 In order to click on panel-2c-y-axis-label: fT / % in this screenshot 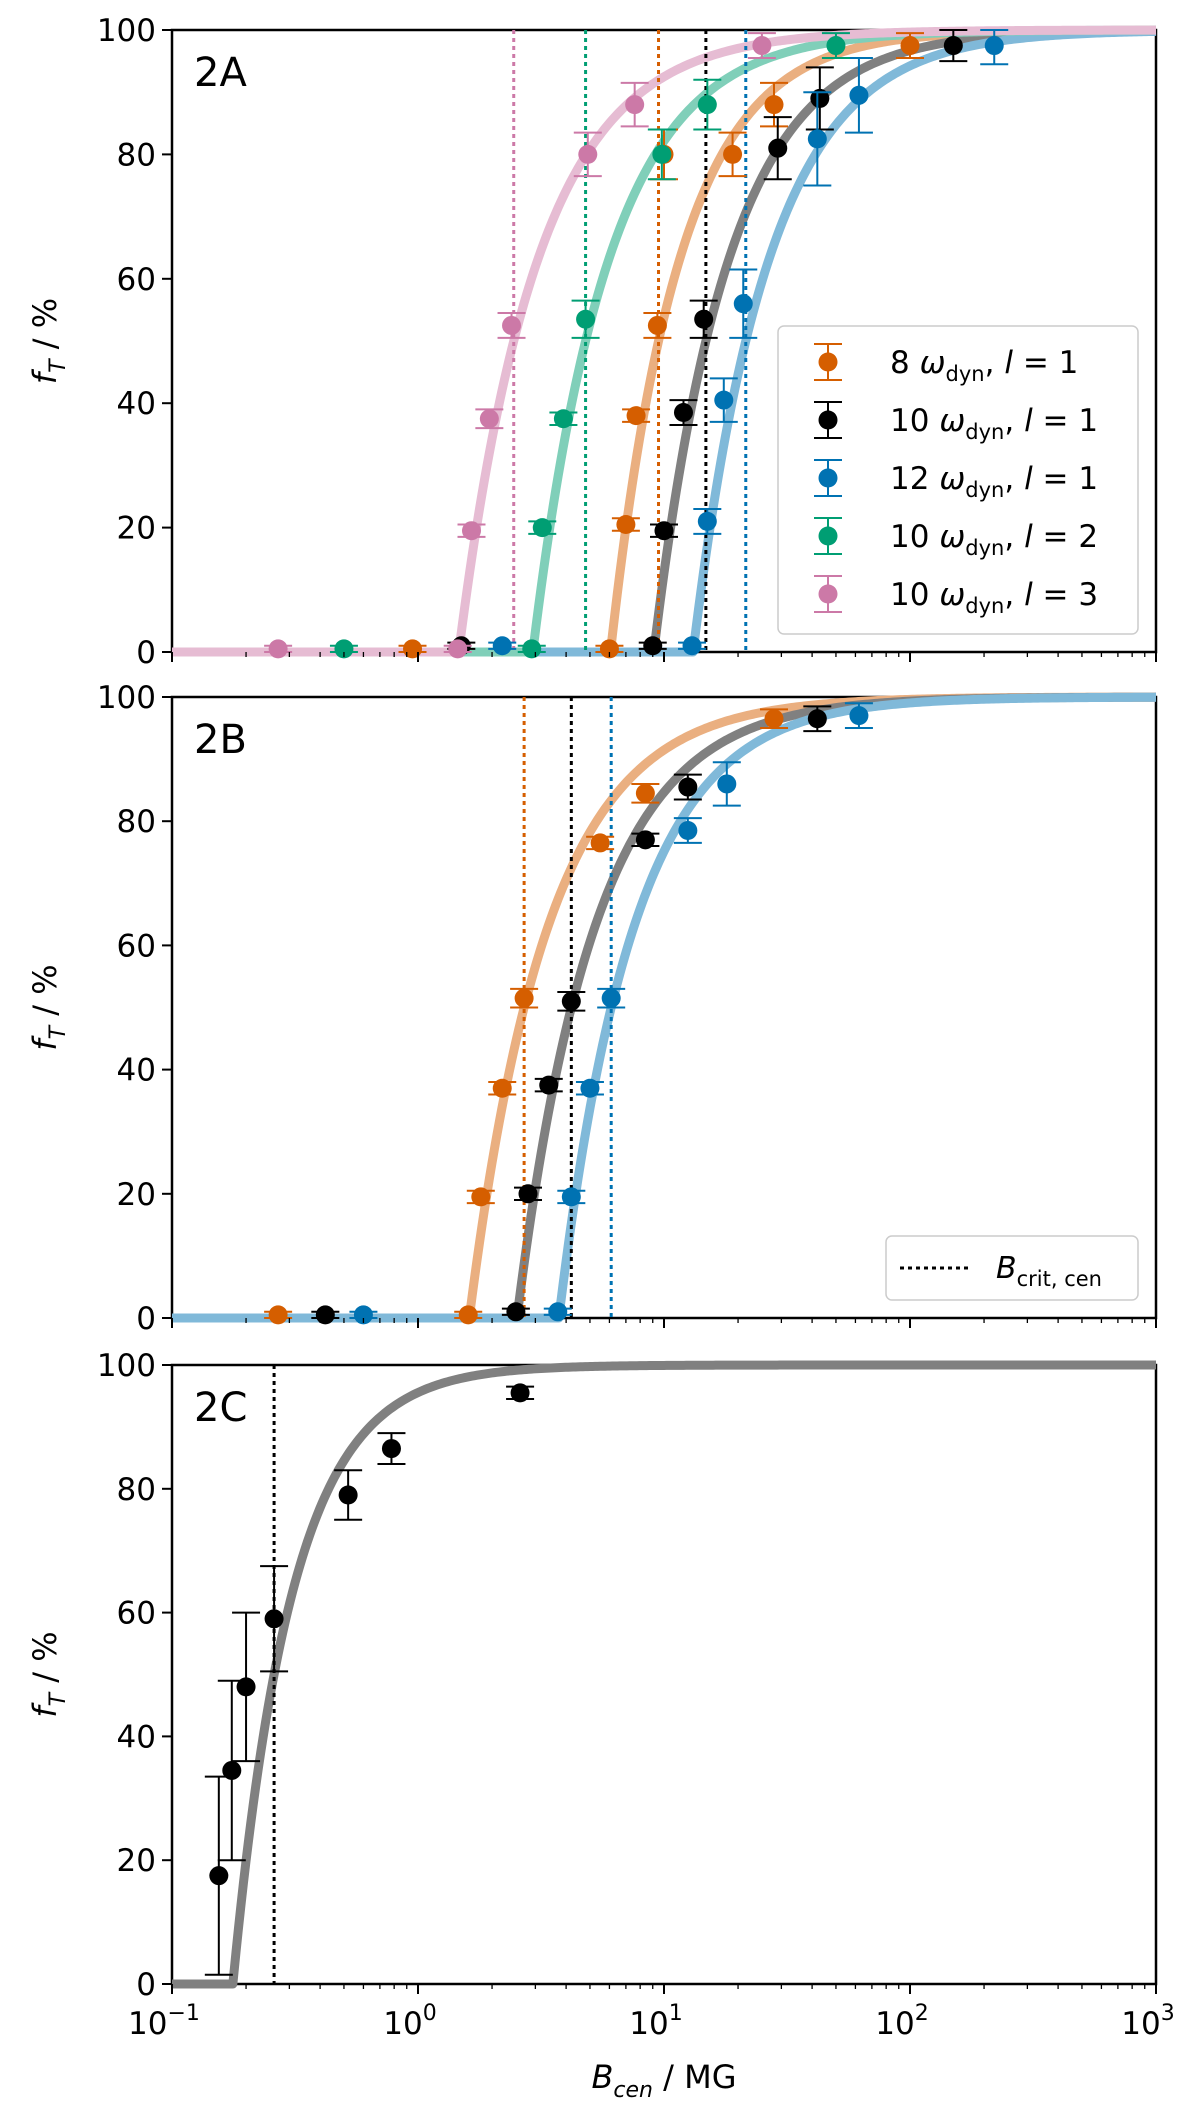, I will do `click(48, 1674)`.